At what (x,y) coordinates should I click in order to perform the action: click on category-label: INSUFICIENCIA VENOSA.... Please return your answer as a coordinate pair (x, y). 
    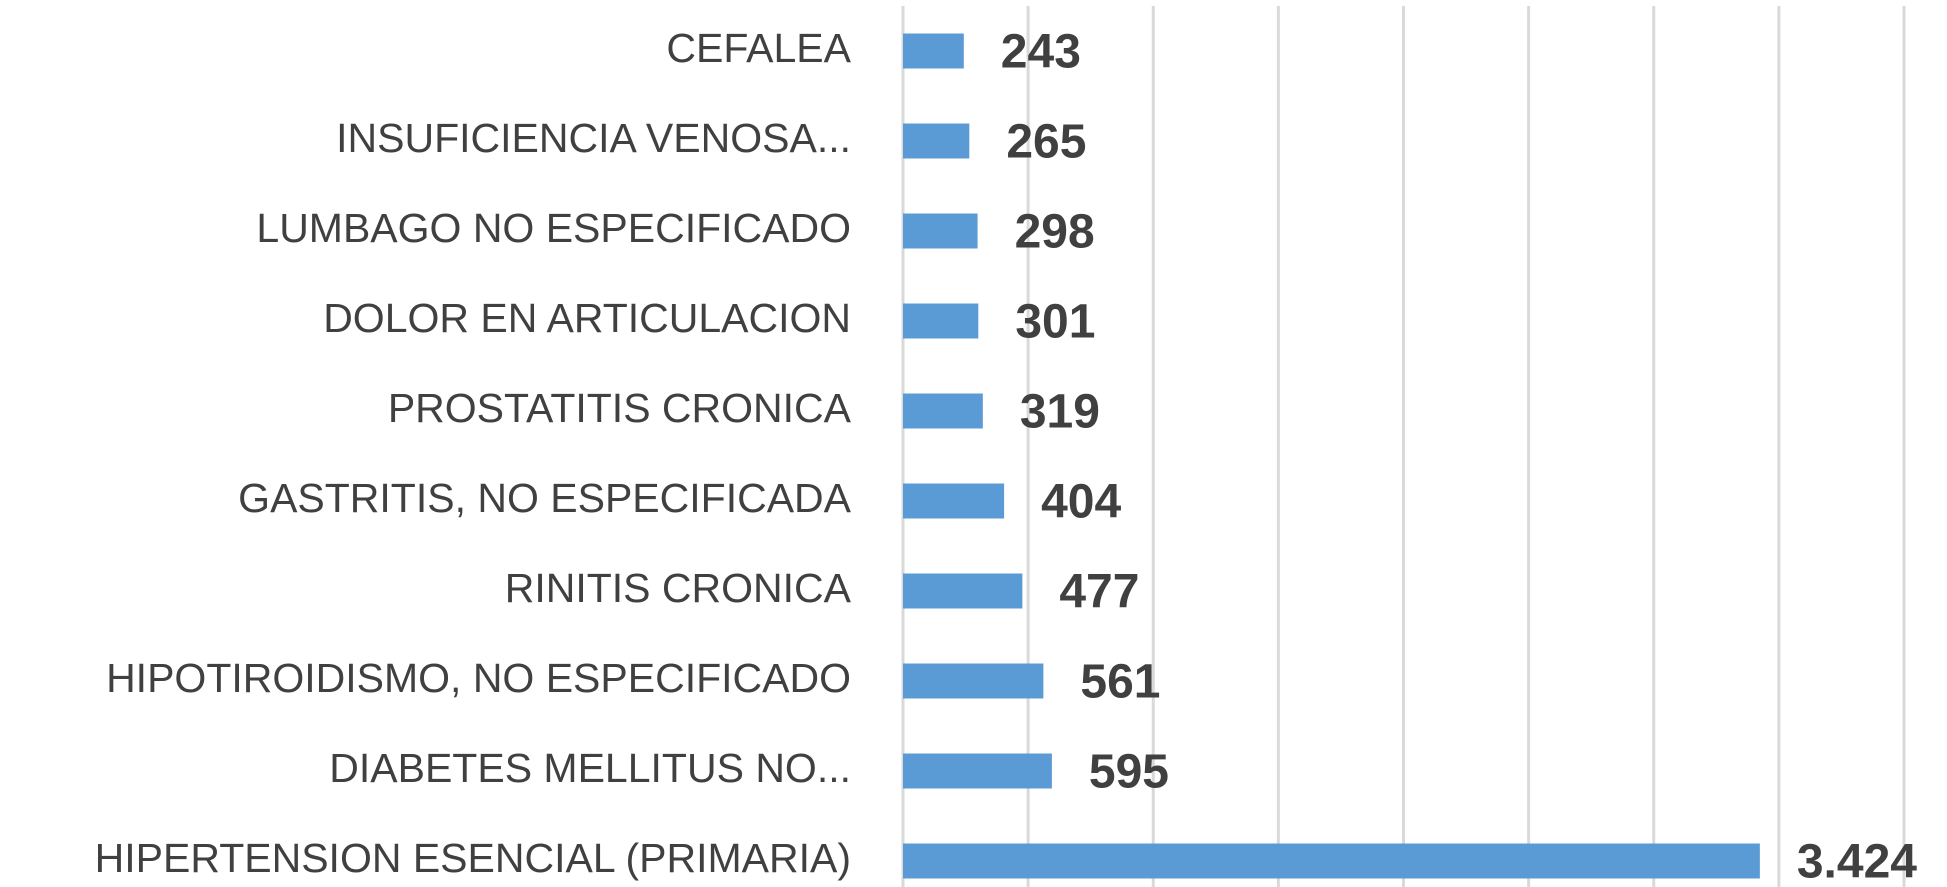
    Looking at the image, I should click on (593, 138).